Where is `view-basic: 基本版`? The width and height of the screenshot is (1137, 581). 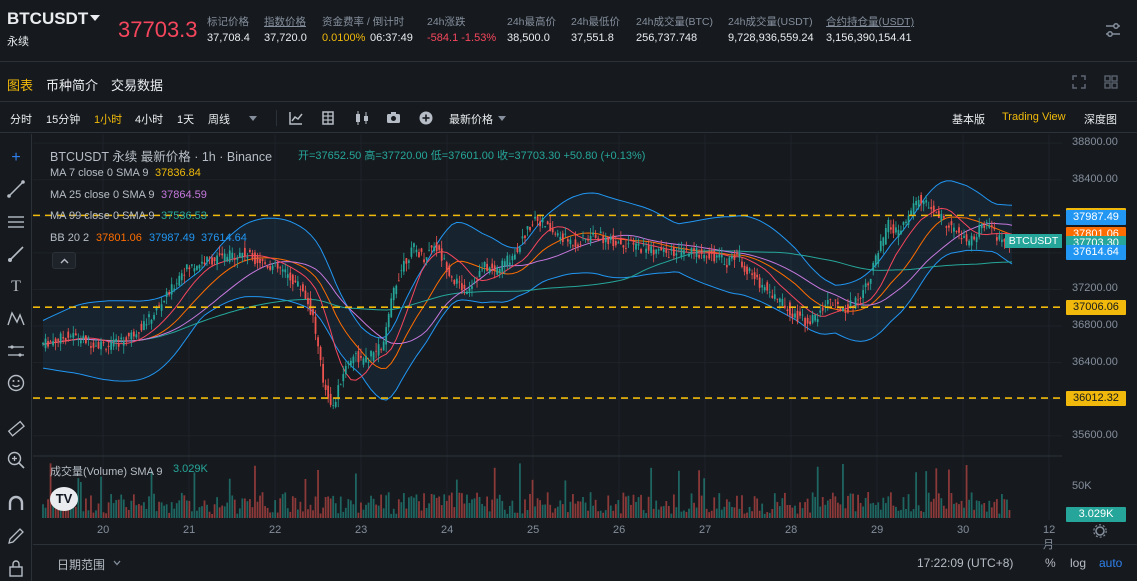 view-basic: 基本版 is located at coordinates (968, 120).